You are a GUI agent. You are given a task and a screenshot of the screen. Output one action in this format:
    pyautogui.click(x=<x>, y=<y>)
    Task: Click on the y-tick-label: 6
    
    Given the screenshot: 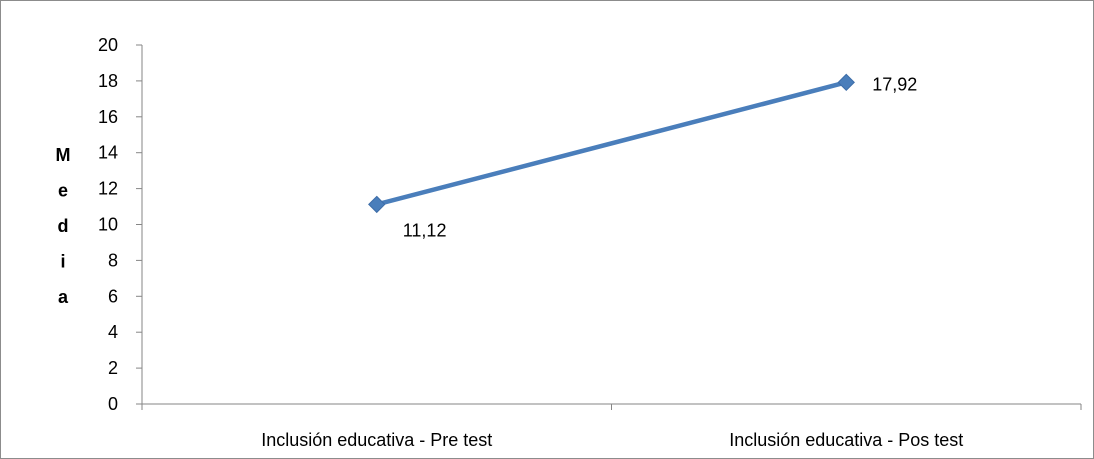 What is the action you would take?
    pyautogui.click(x=113, y=296)
    